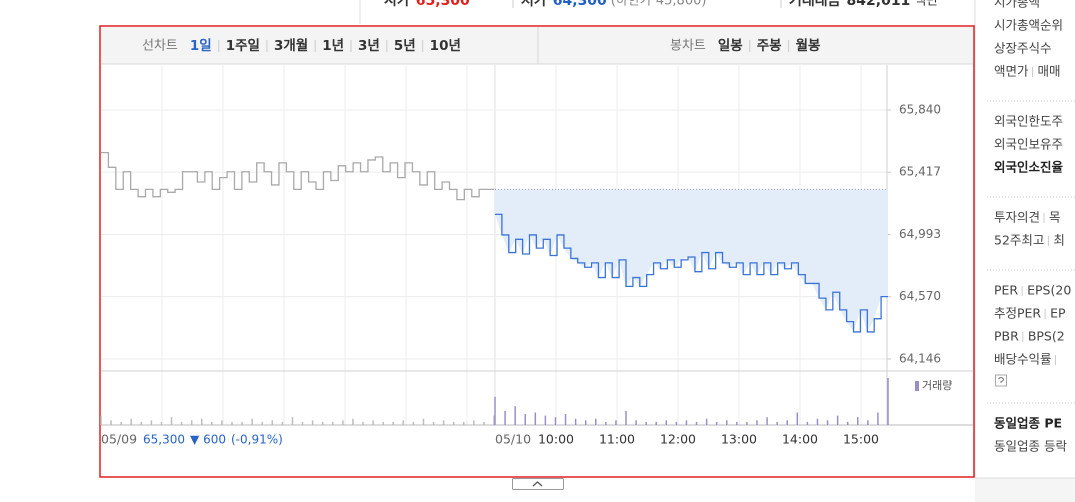  Describe the element at coordinates (920, 109) in the screenshot. I see `y-tick-label: 65,840` at that location.